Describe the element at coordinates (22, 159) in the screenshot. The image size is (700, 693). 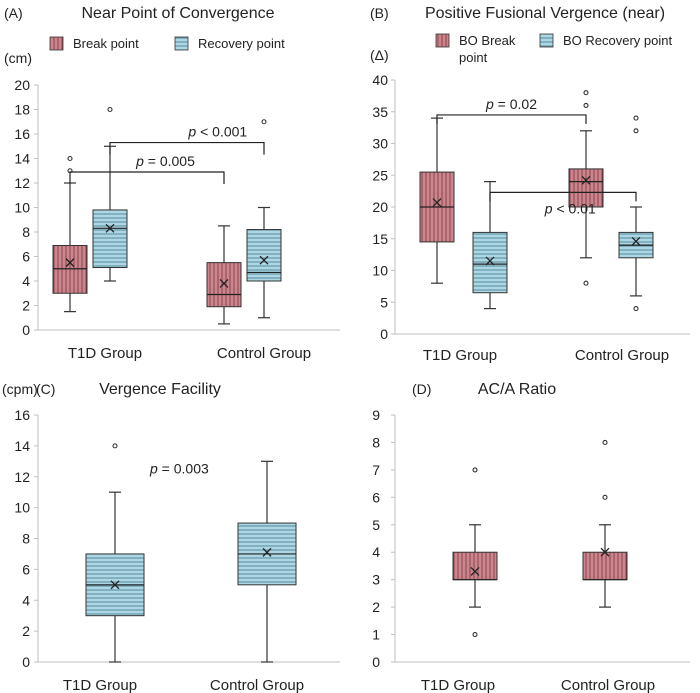
I see `y-tick-label: 14` at that location.